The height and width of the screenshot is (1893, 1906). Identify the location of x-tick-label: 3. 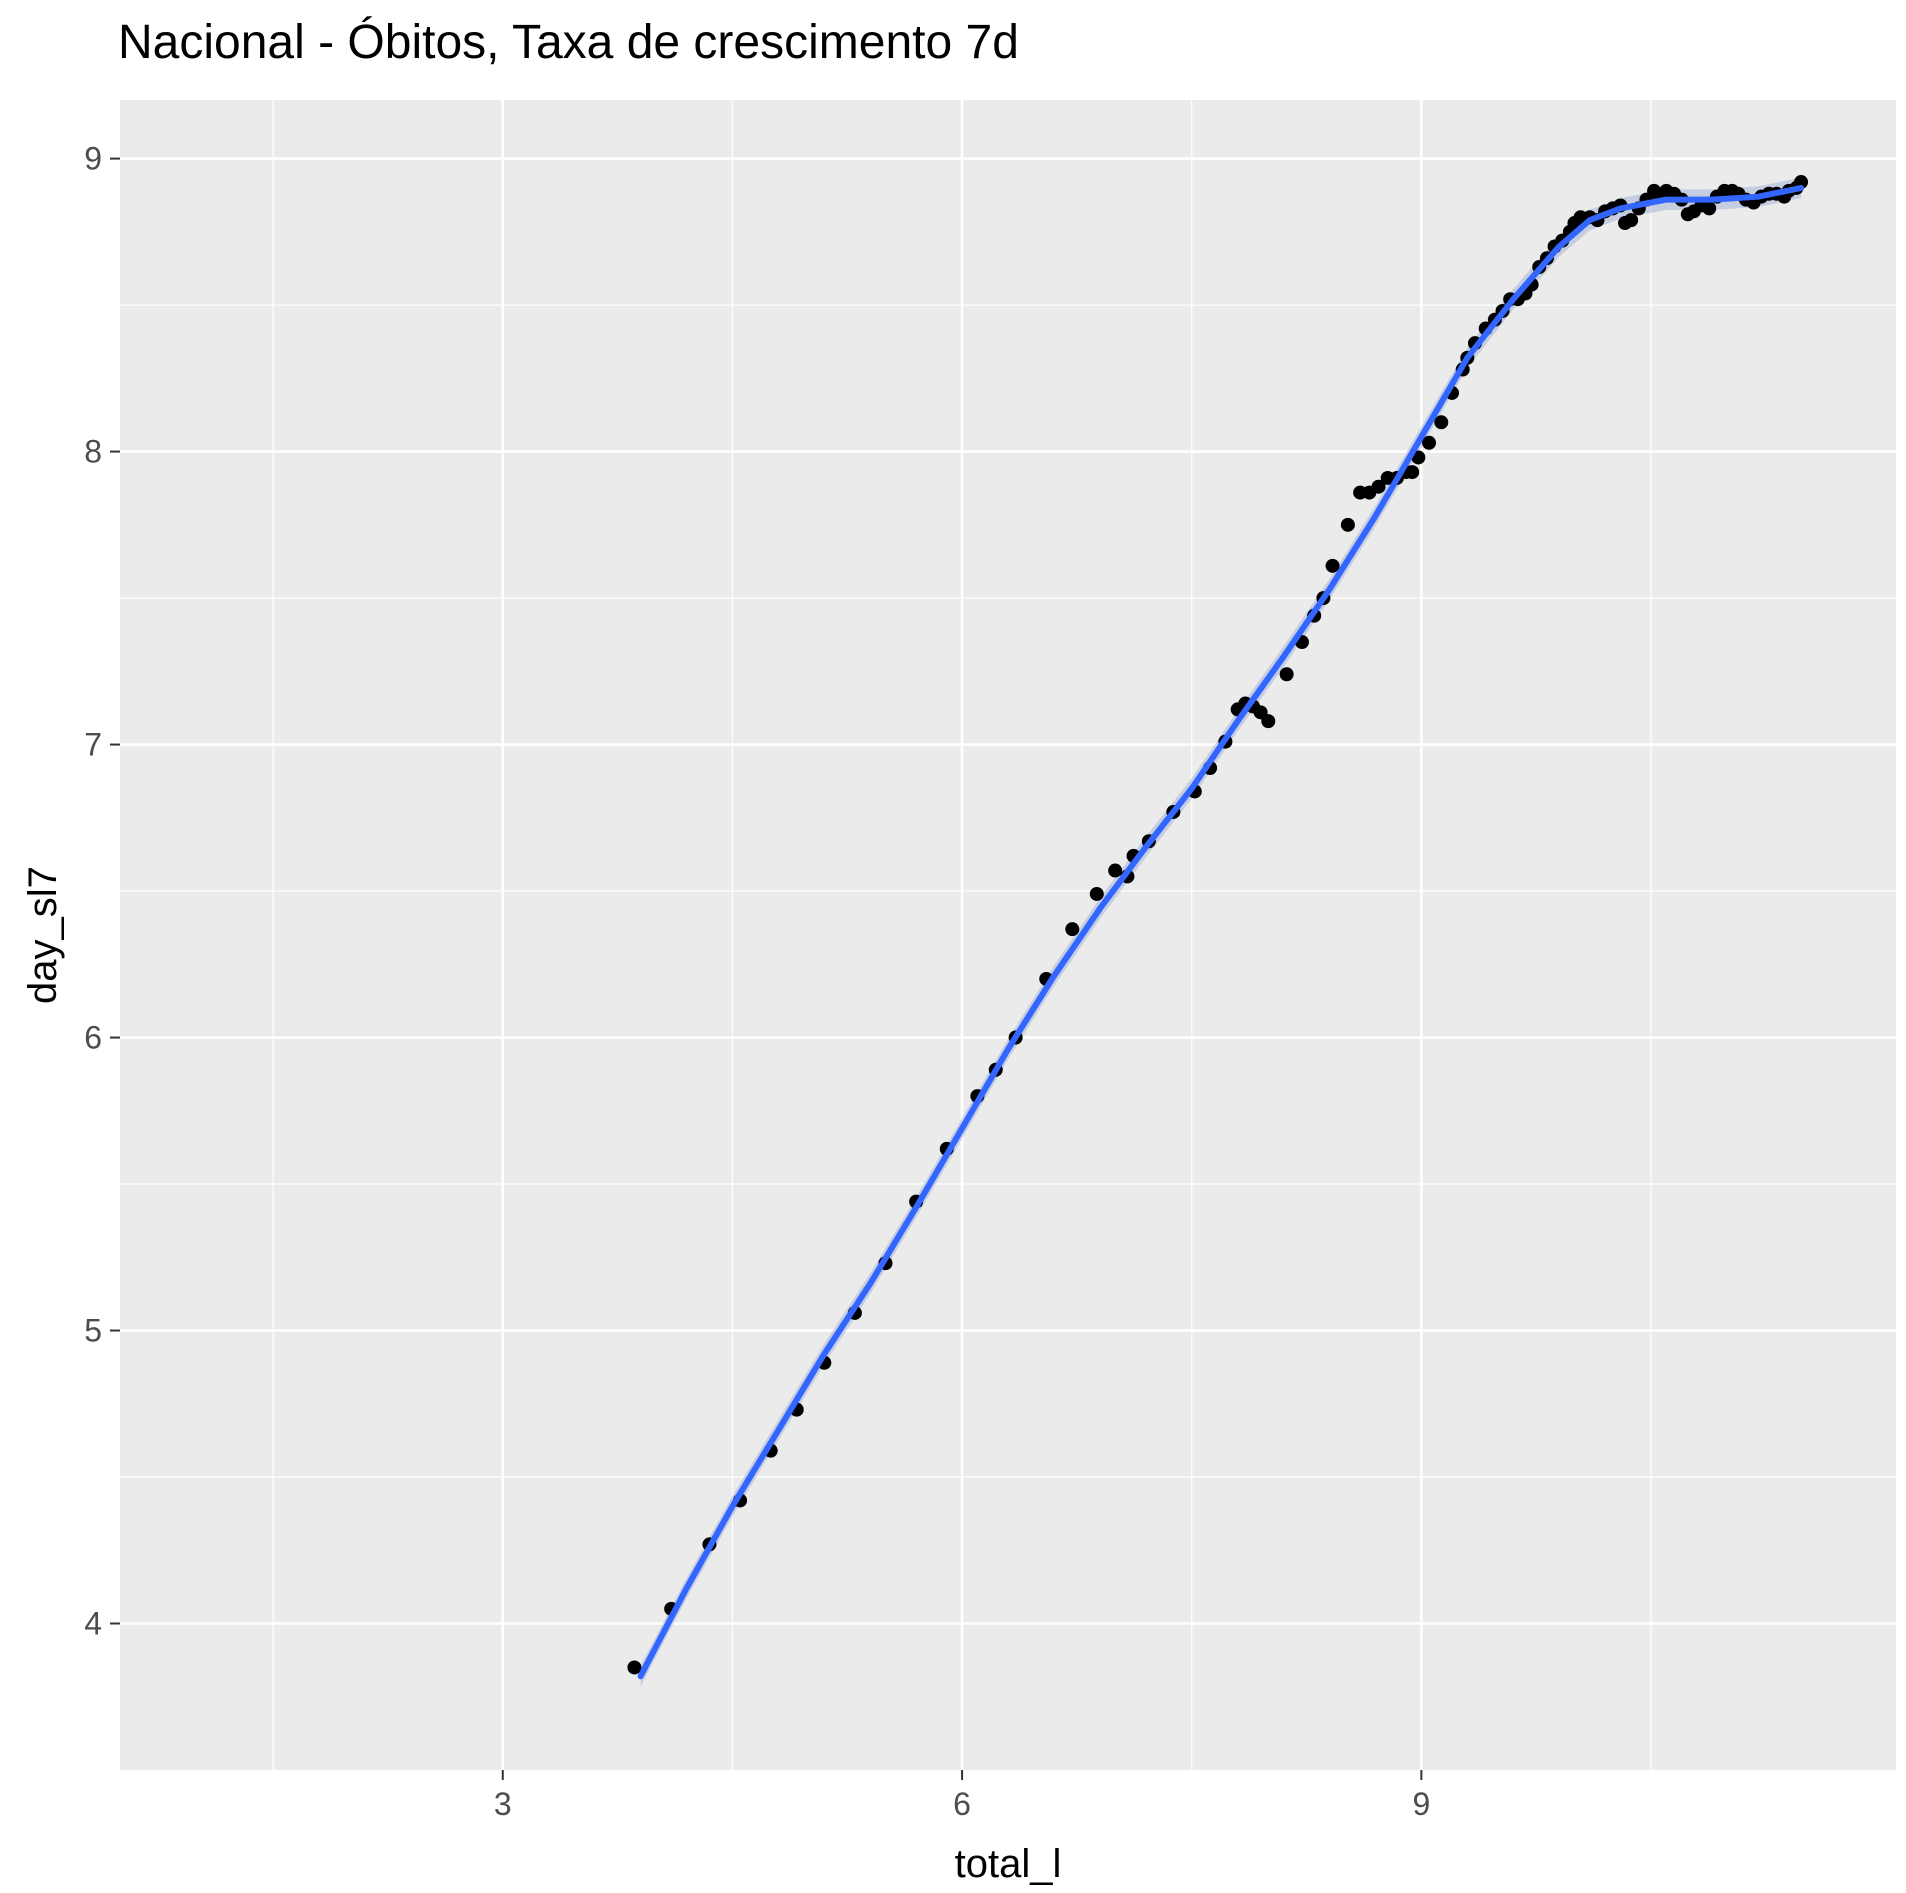
(503, 1804).